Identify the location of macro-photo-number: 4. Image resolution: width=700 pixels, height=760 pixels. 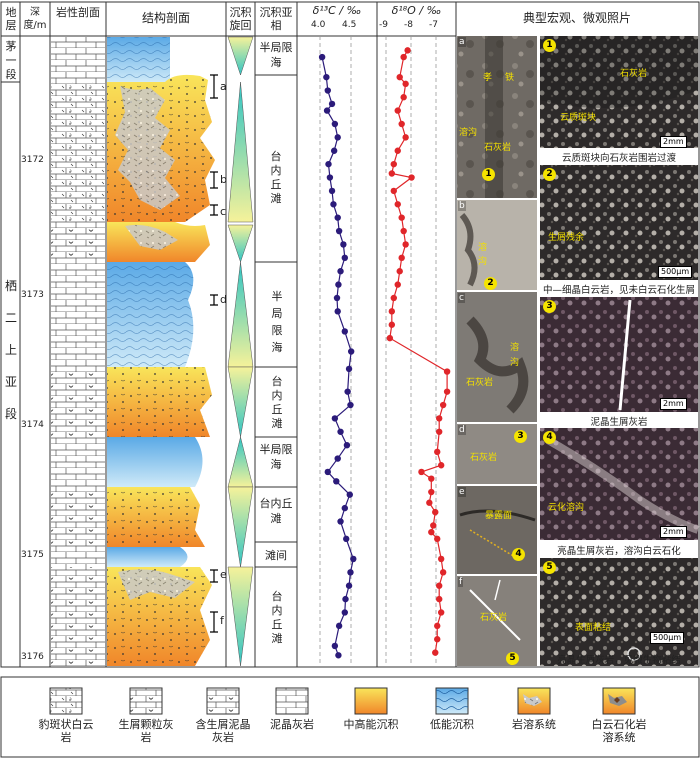
(518, 554).